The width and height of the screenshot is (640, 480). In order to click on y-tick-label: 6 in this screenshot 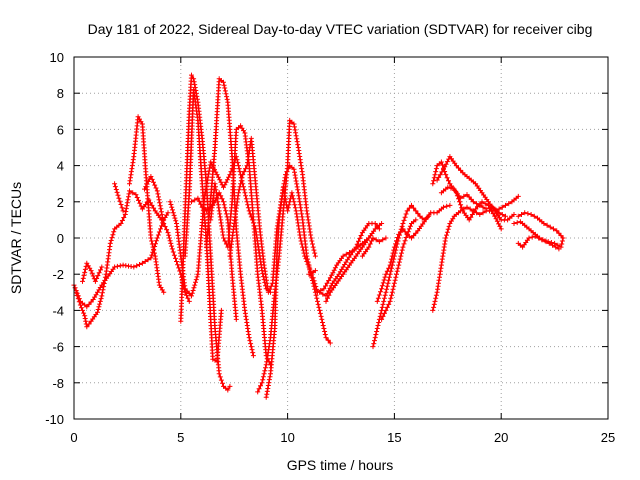, I will do `click(60, 129)`.